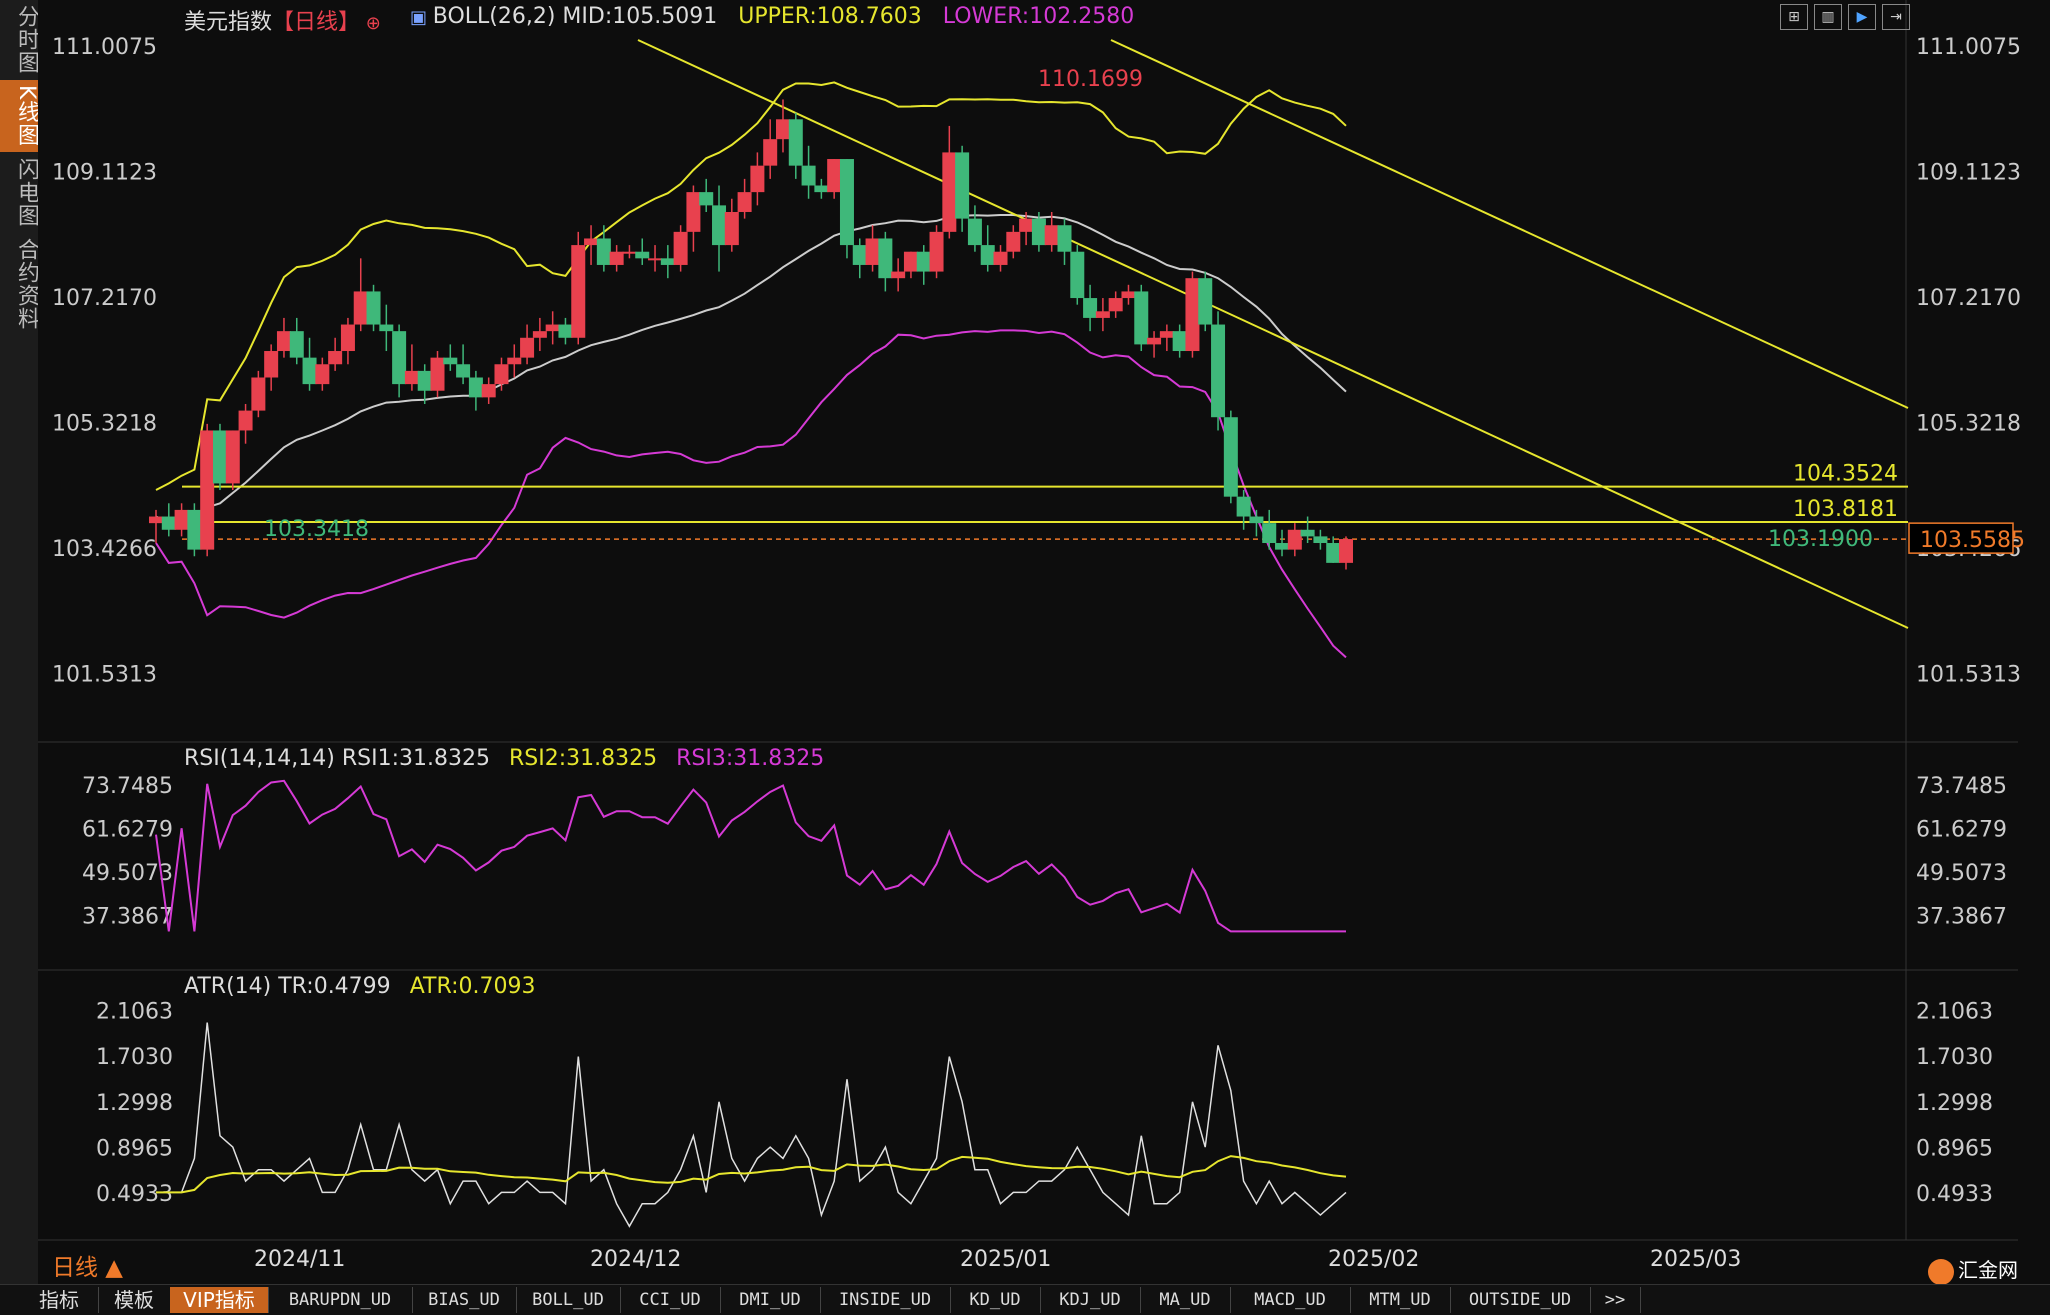 This screenshot has height=1315, width=2050. What do you see at coordinates (228, 22) in the screenshot?
I see `title-text: 美元指数` at bounding box center [228, 22].